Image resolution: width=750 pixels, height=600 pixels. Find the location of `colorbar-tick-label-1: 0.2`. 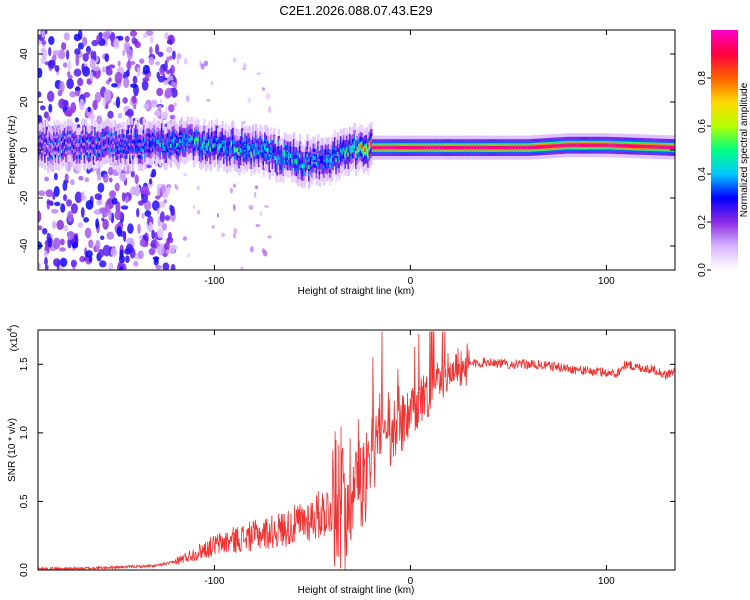

colorbar-tick-label-1: 0.2 is located at coordinates (702, 222).